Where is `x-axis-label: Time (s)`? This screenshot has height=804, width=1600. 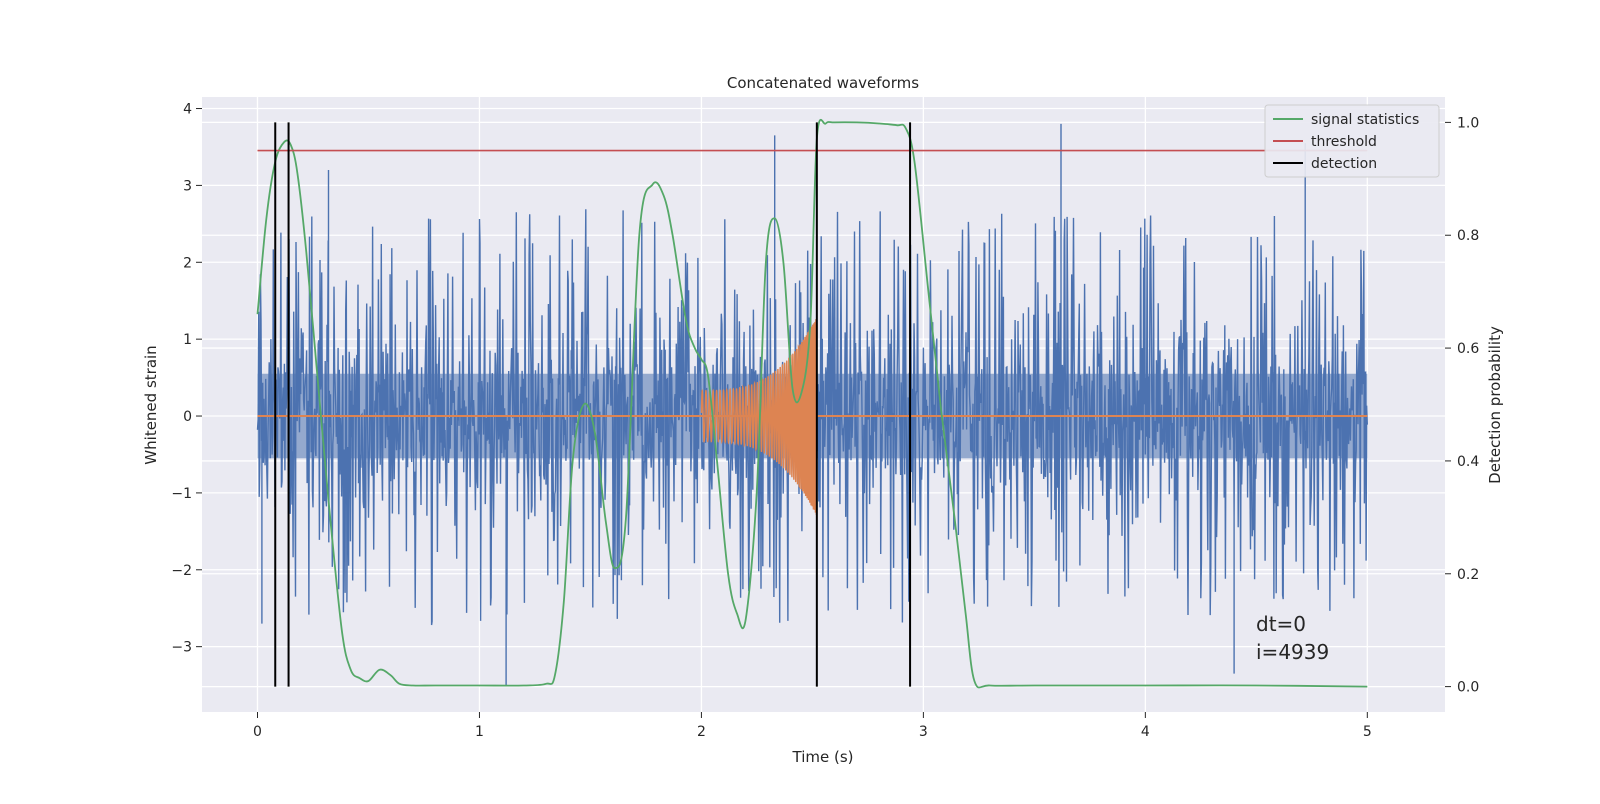 x-axis-label: Time (s) is located at coordinates (823, 757).